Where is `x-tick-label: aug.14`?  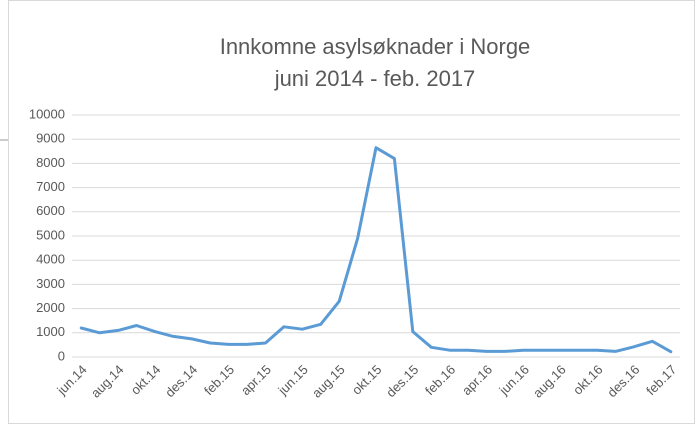 x-tick-label: aug.14 is located at coordinates (107, 381).